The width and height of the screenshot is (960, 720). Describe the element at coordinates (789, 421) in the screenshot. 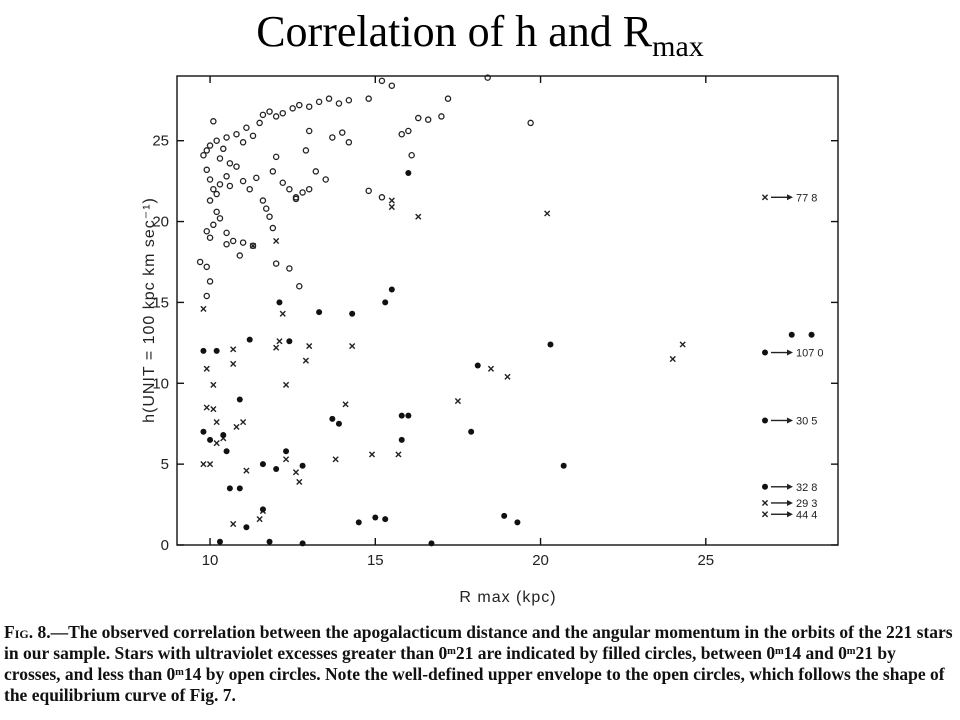

I see `off-scale-annotation: 30 5` at that location.